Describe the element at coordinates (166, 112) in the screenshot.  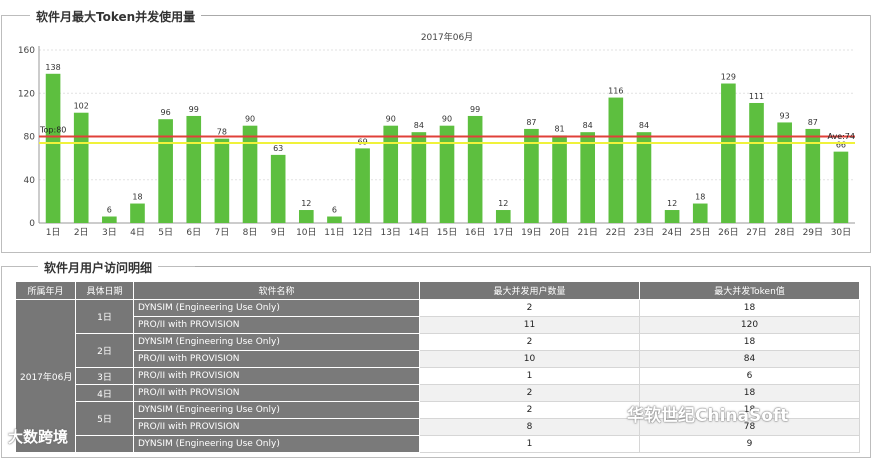
I see `data-label: 96` at that location.